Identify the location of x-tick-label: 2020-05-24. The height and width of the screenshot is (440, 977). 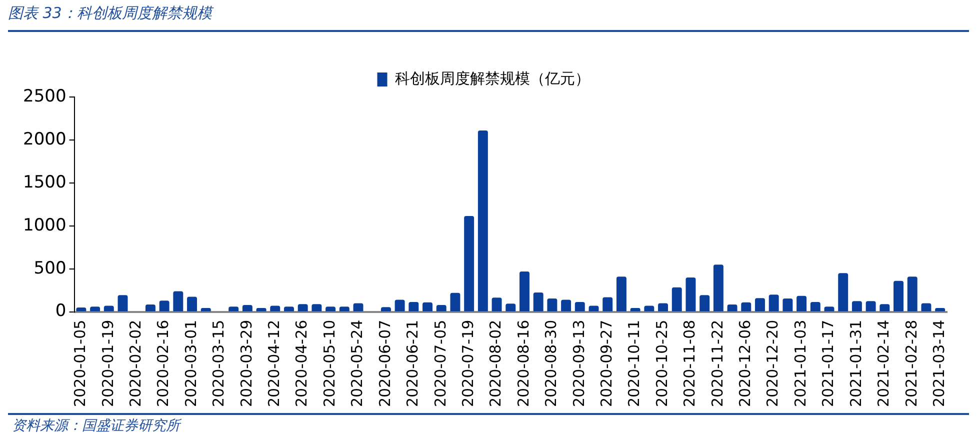
(357, 364).